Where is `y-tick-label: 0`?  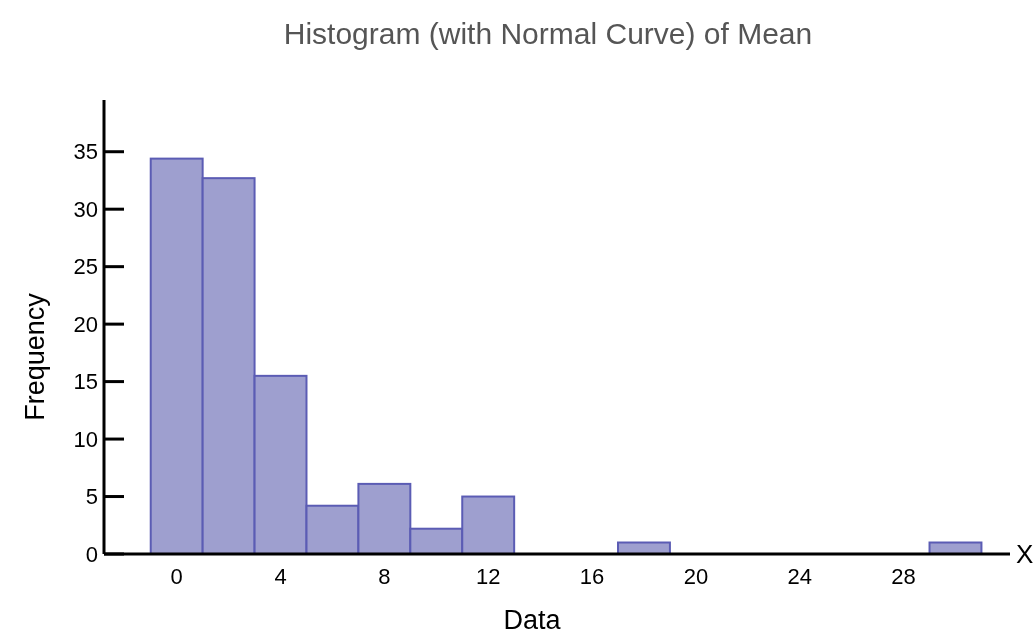
y-tick-label: 0 is located at coordinates (91, 554).